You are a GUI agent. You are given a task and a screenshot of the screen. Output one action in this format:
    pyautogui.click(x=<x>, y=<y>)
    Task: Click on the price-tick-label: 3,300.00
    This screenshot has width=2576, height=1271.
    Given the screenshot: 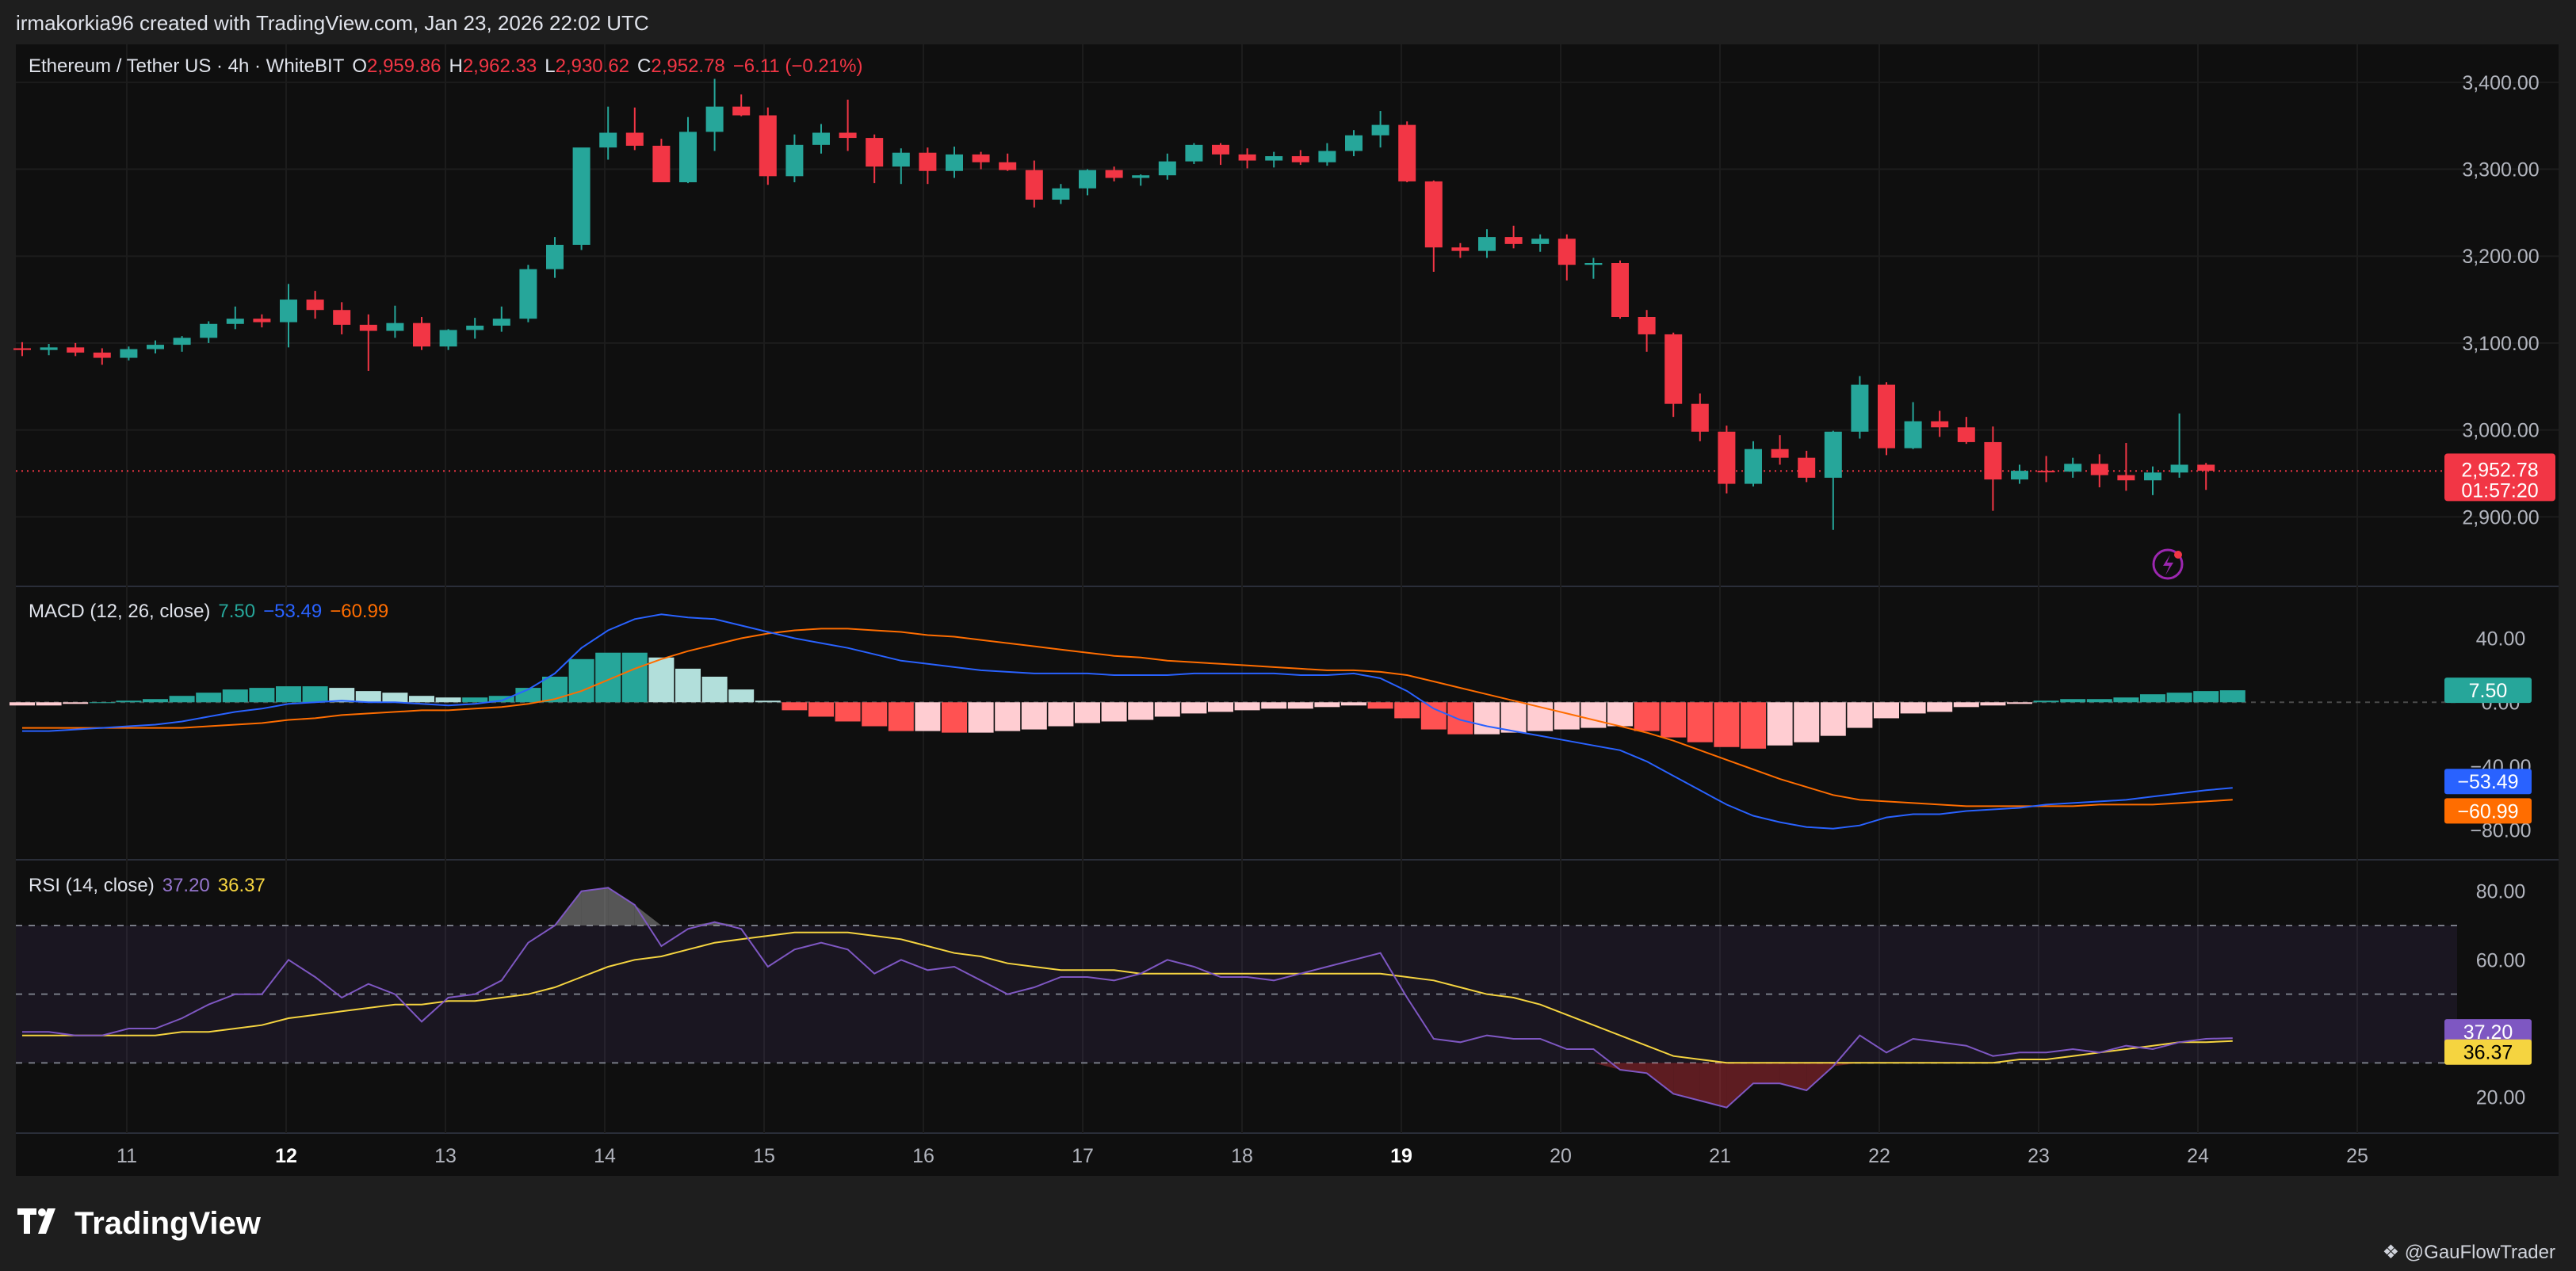 What is the action you would take?
    pyautogui.click(x=2500, y=170)
    